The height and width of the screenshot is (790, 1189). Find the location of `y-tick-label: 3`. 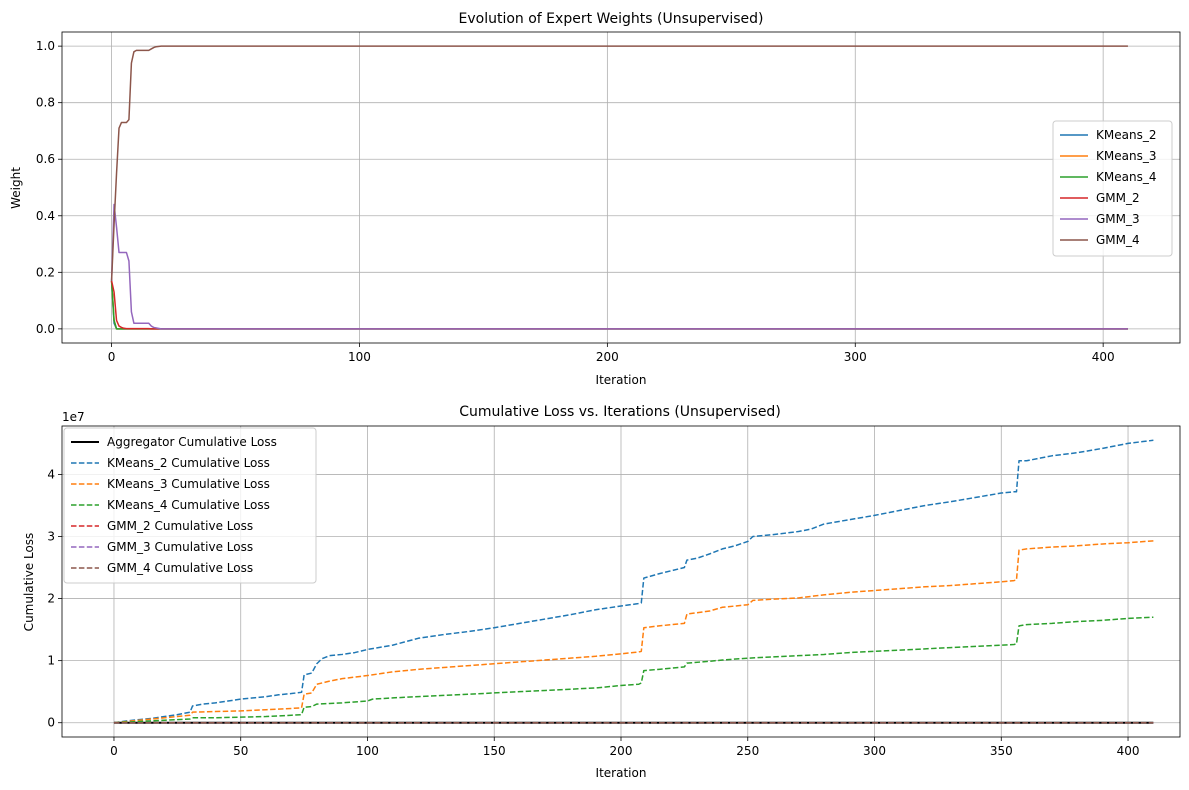

y-tick-label: 3 is located at coordinates (51, 536).